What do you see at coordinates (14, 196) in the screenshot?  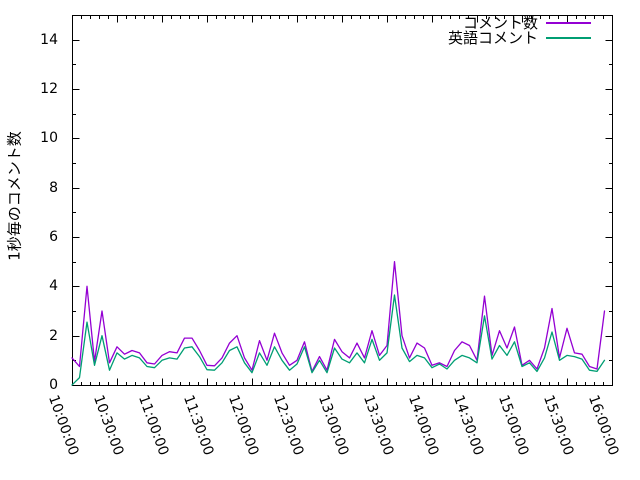 I see `y-axis-label: 1秒毎のコメント数` at bounding box center [14, 196].